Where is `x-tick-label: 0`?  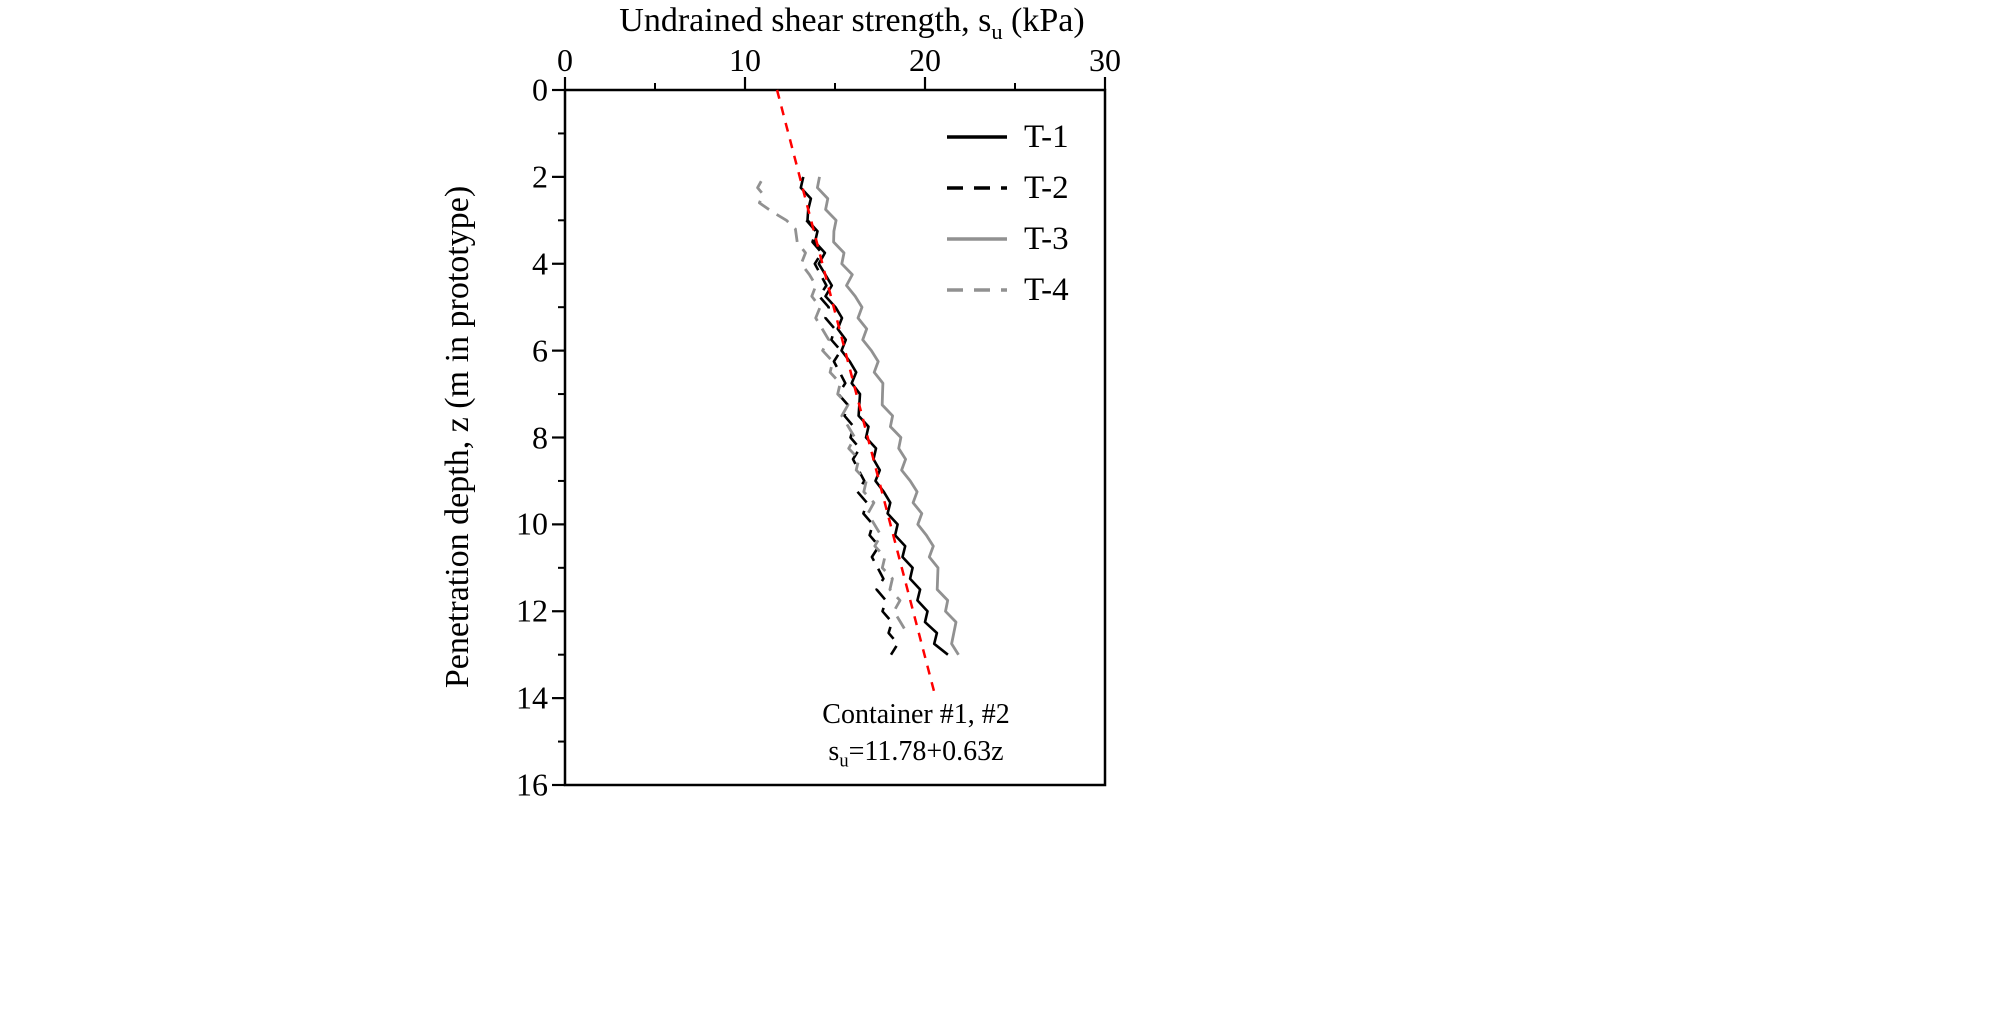 x-tick-label: 0 is located at coordinates (565, 60).